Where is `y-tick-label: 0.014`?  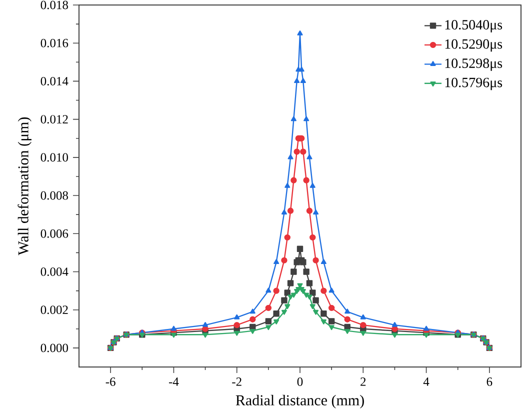 y-tick-label: 0.014 is located at coordinates (54, 81).